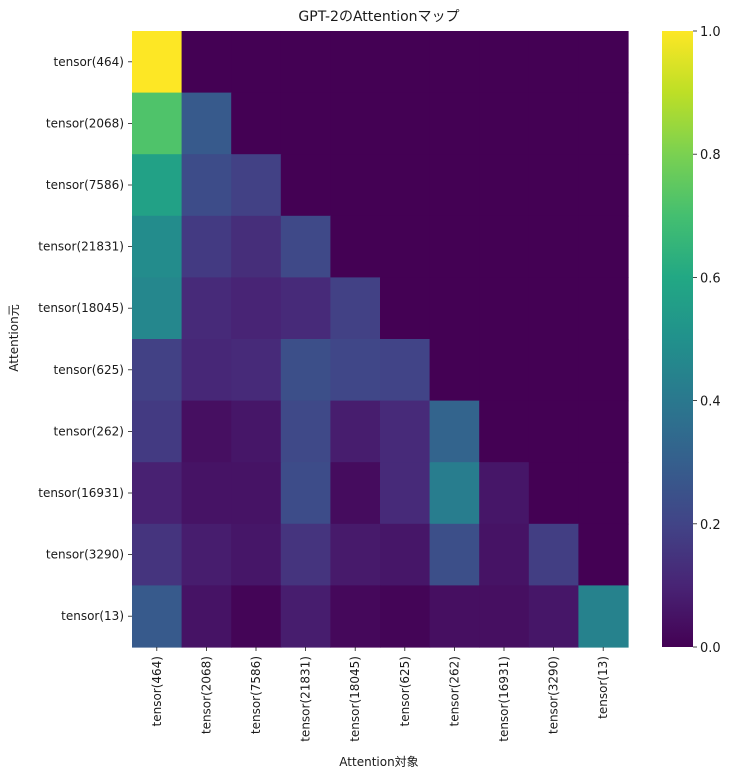 The height and width of the screenshot is (779, 731). Describe the element at coordinates (157, 691) in the screenshot. I see `x-tick-label: tensor(464)` at that location.